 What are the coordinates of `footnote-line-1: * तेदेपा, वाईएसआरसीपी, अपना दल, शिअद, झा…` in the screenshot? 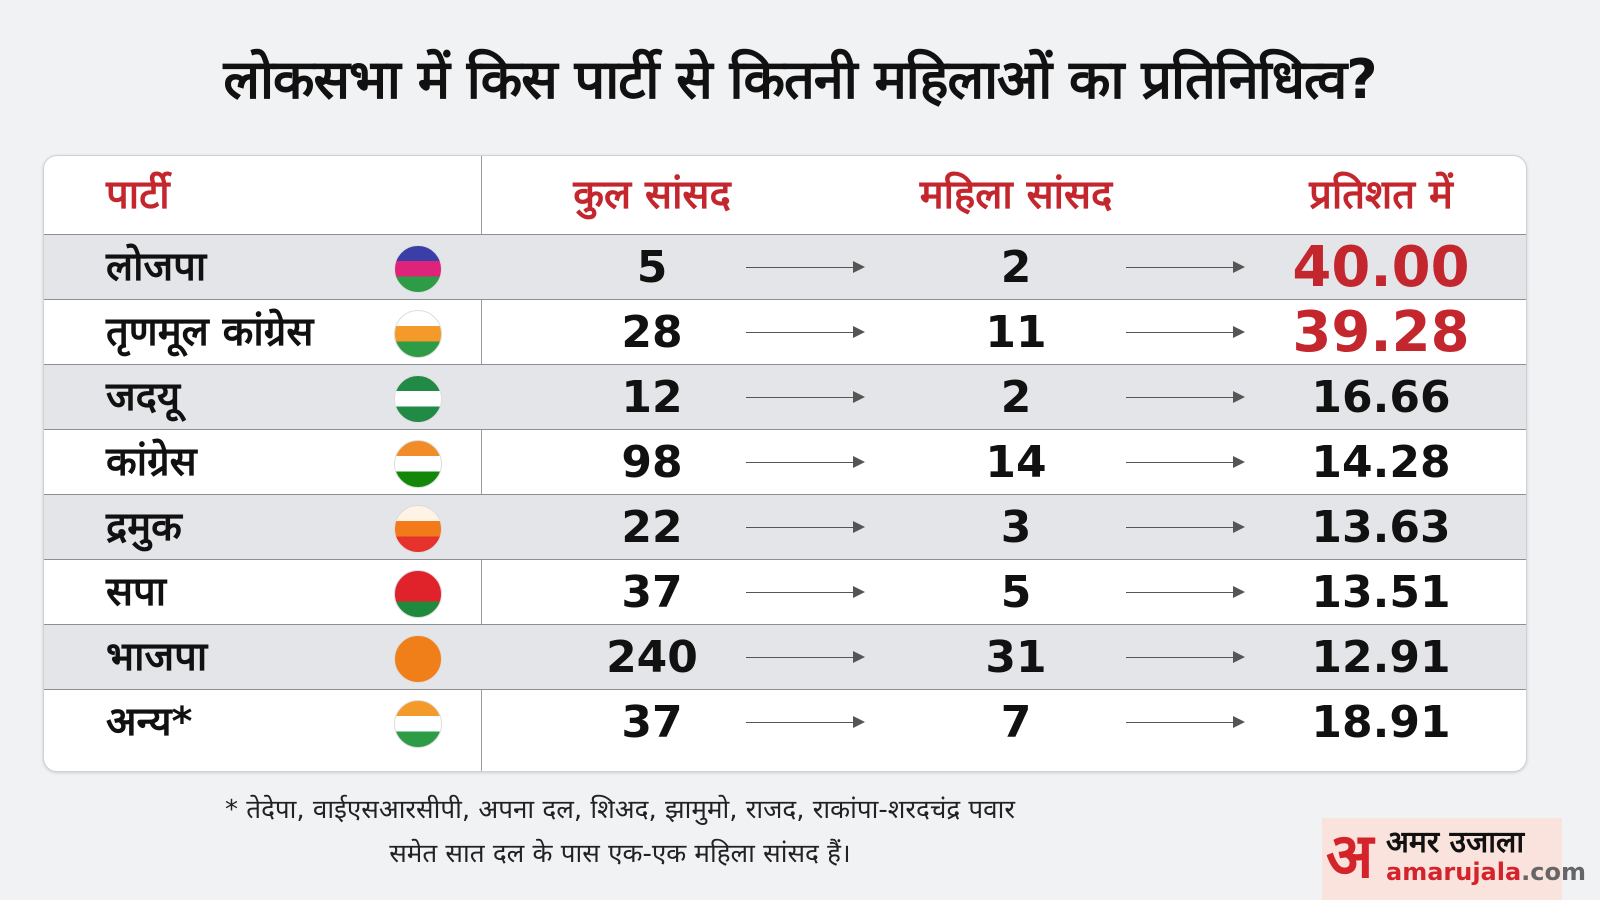 It's located at (619, 810).